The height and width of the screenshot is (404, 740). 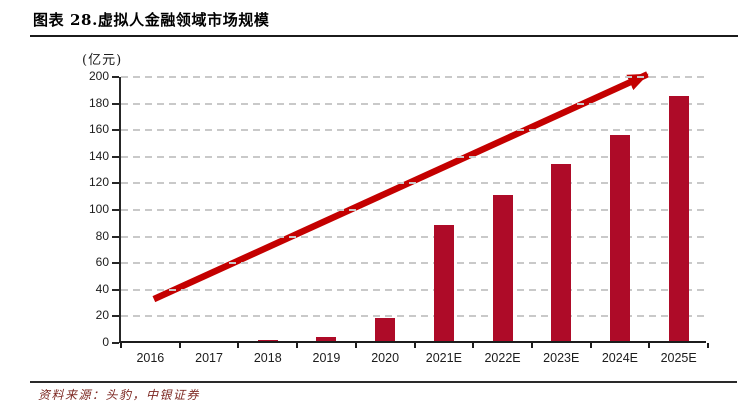 What do you see at coordinates (98, 76) in the screenshot?
I see `y-tick-label: 200` at bounding box center [98, 76].